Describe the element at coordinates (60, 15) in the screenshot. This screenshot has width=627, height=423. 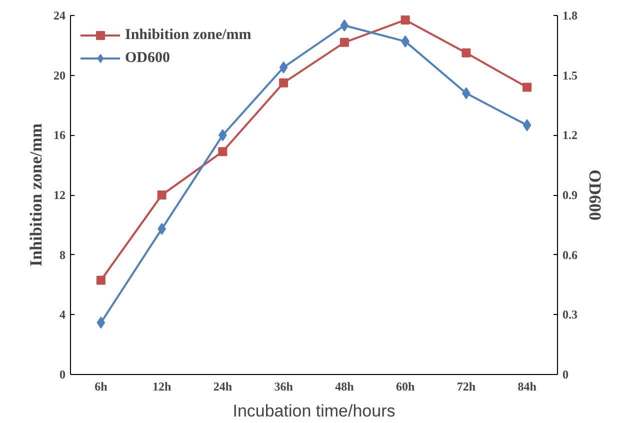
I see `y-tick-label: 24` at that location.